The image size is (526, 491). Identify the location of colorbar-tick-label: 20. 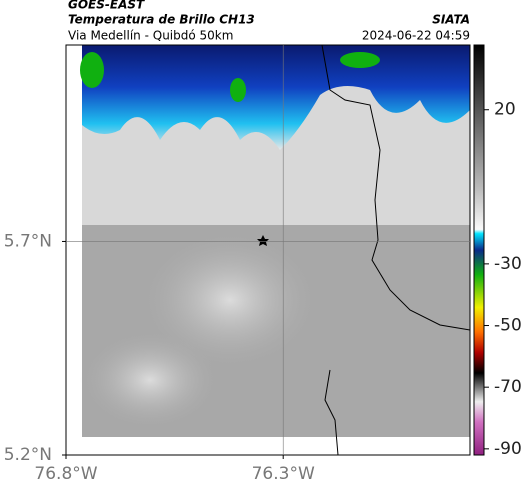
(505, 110).